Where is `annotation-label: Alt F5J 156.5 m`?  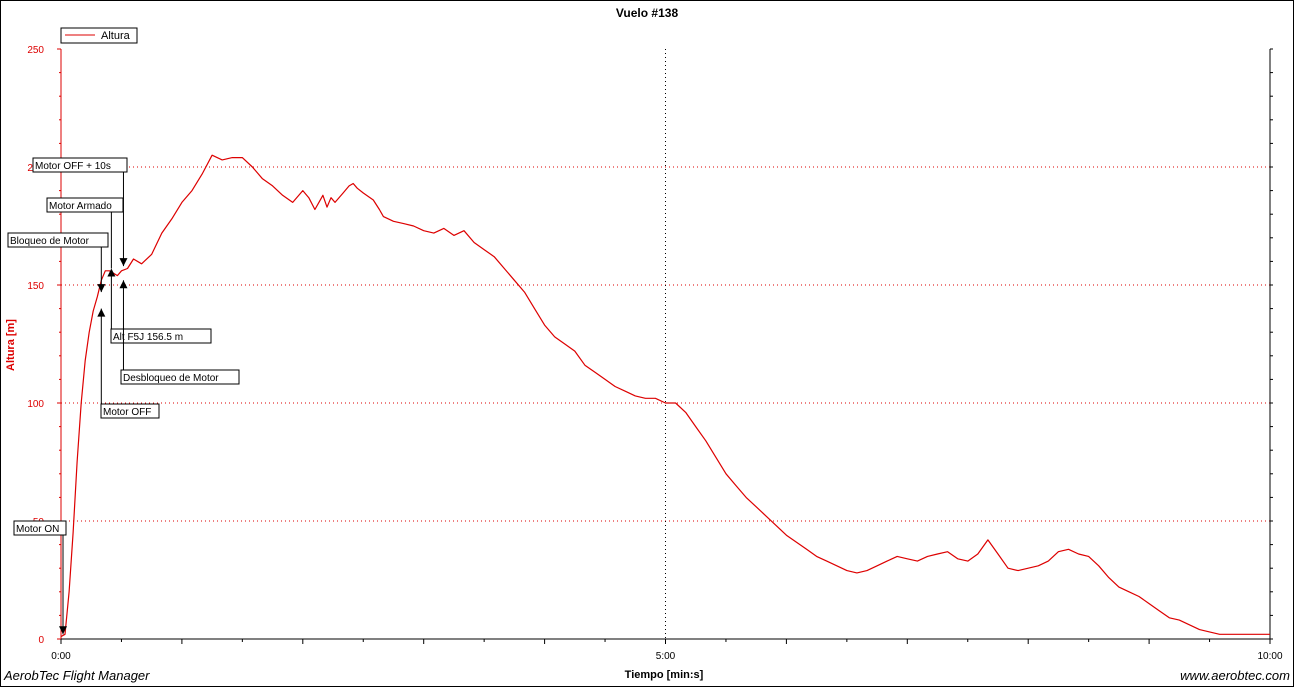
annotation-label: Alt F5J 156.5 m is located at coordinates (148, 337).